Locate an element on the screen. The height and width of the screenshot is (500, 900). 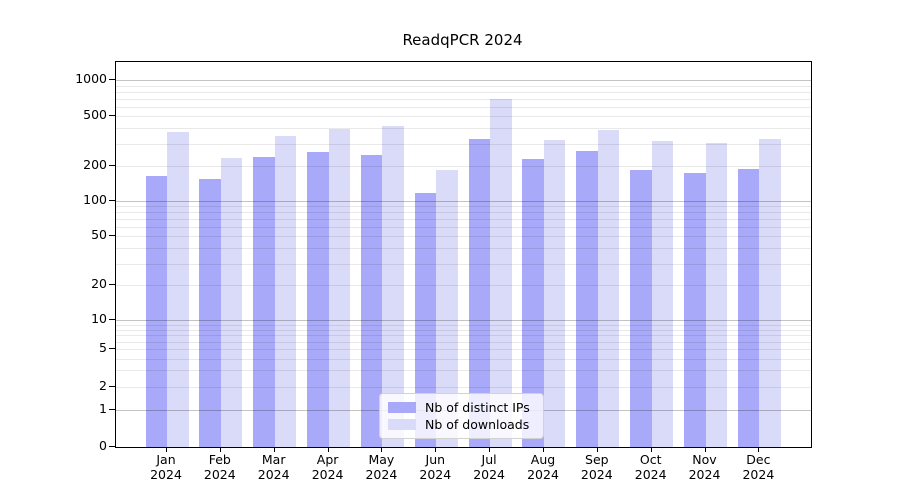
bar-nb-of-distinct-ips-nov is located at coordinates (695, 309).